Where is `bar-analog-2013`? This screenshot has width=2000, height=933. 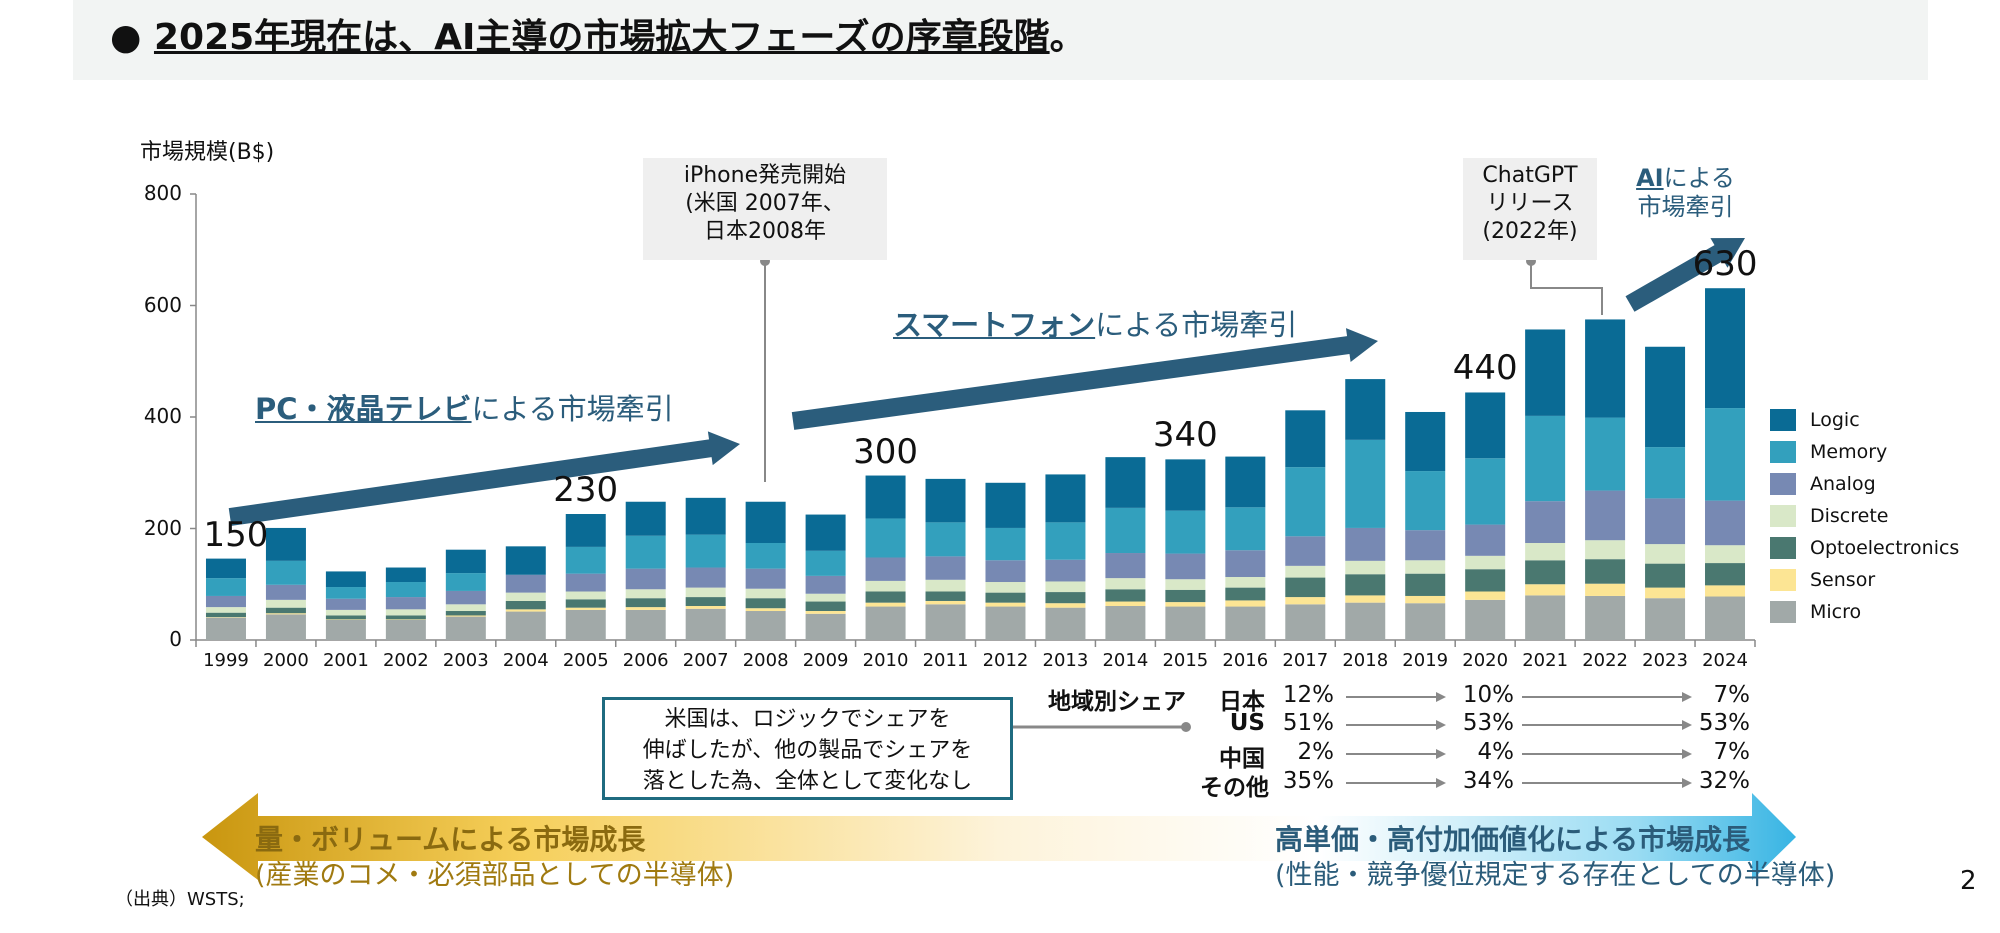
bar-analog-2013 is located at coordinates (1065, 570).